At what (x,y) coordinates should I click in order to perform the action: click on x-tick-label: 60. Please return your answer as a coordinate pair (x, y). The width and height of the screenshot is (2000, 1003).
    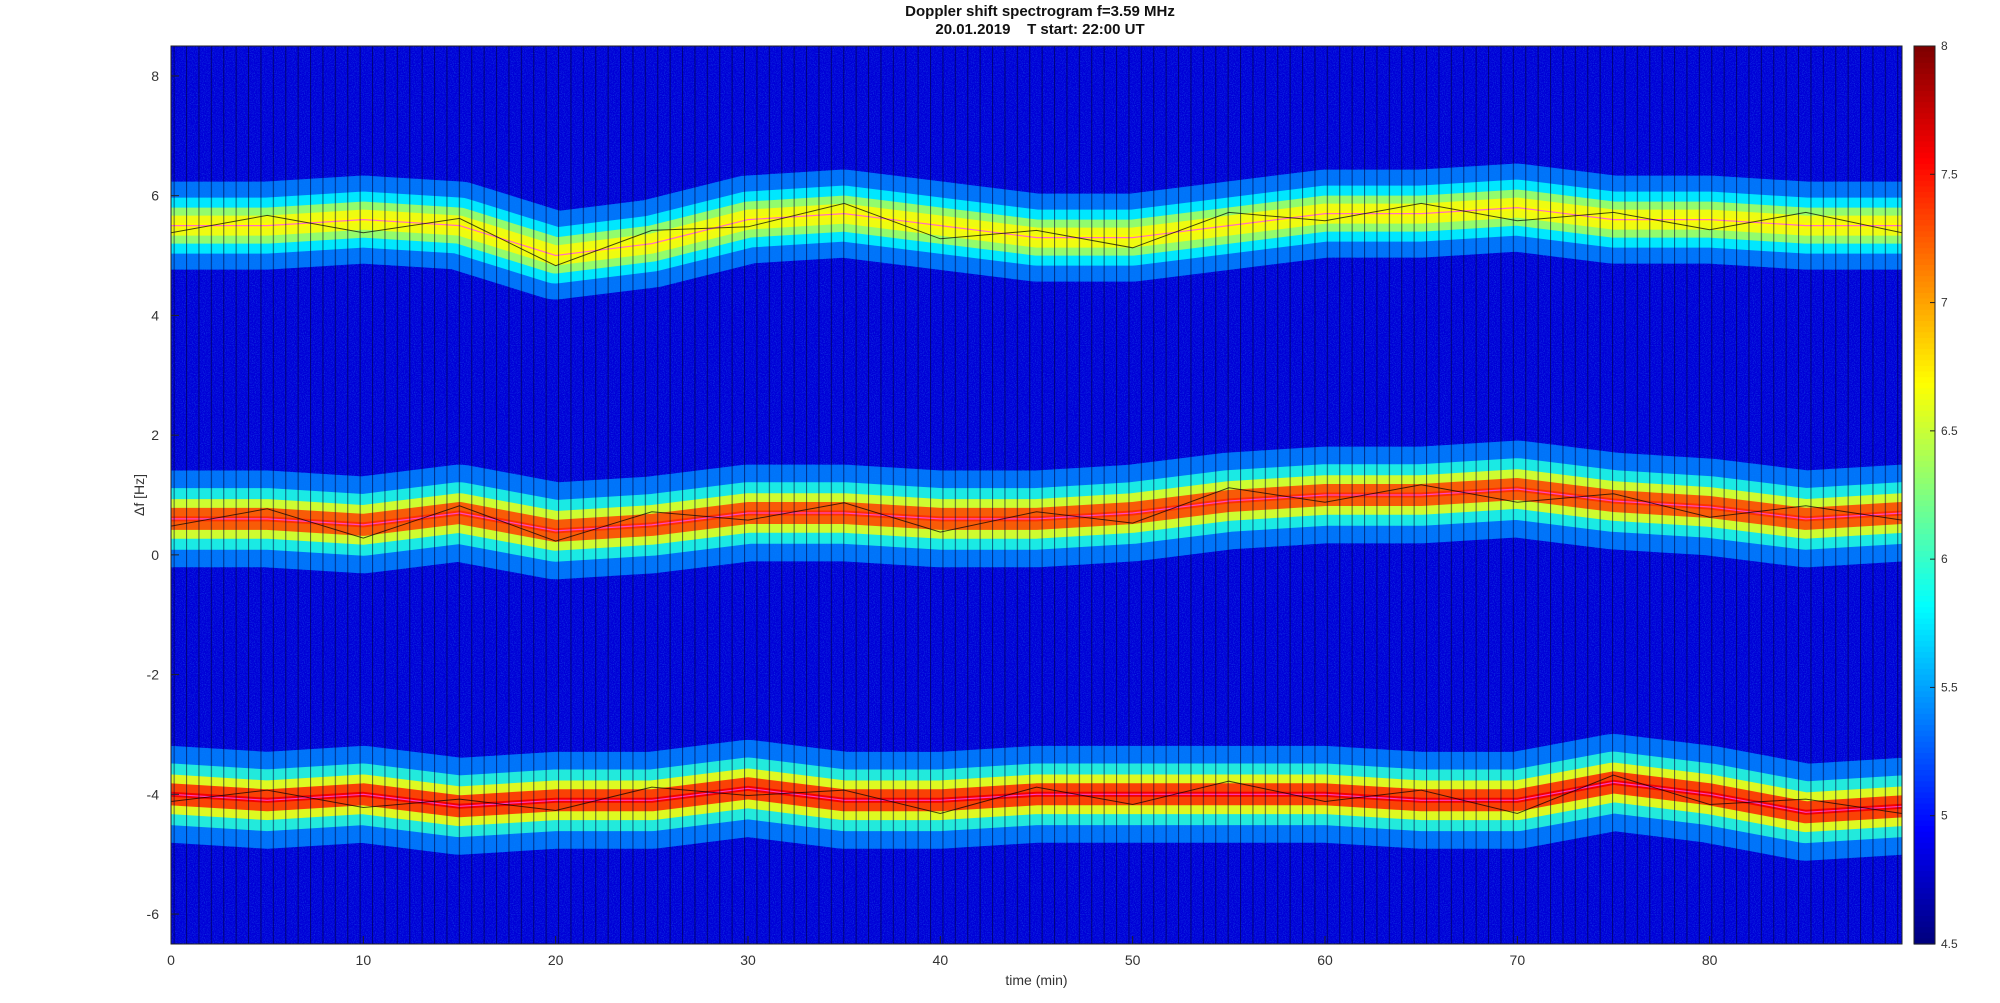
    Looking at the image, I should click on (1325, 960).